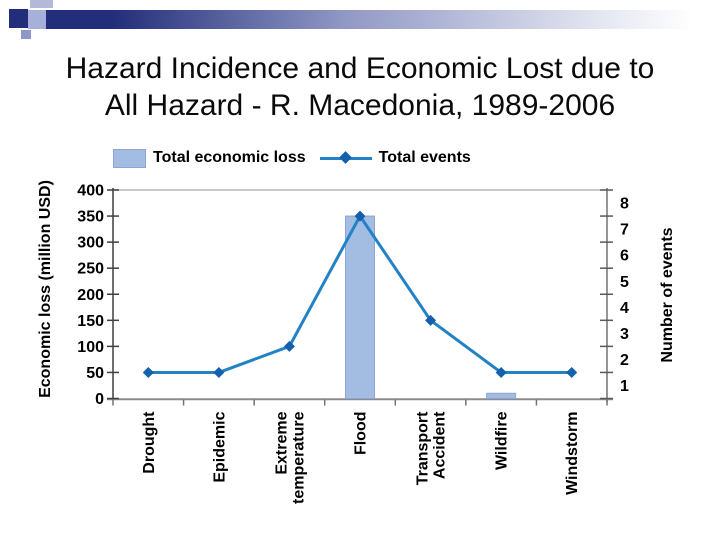 The height and width of the screenshot is (540, 720). Describe the element at coordinates (41, 4) in the screenshot. I see `banner-square-top` at that location.